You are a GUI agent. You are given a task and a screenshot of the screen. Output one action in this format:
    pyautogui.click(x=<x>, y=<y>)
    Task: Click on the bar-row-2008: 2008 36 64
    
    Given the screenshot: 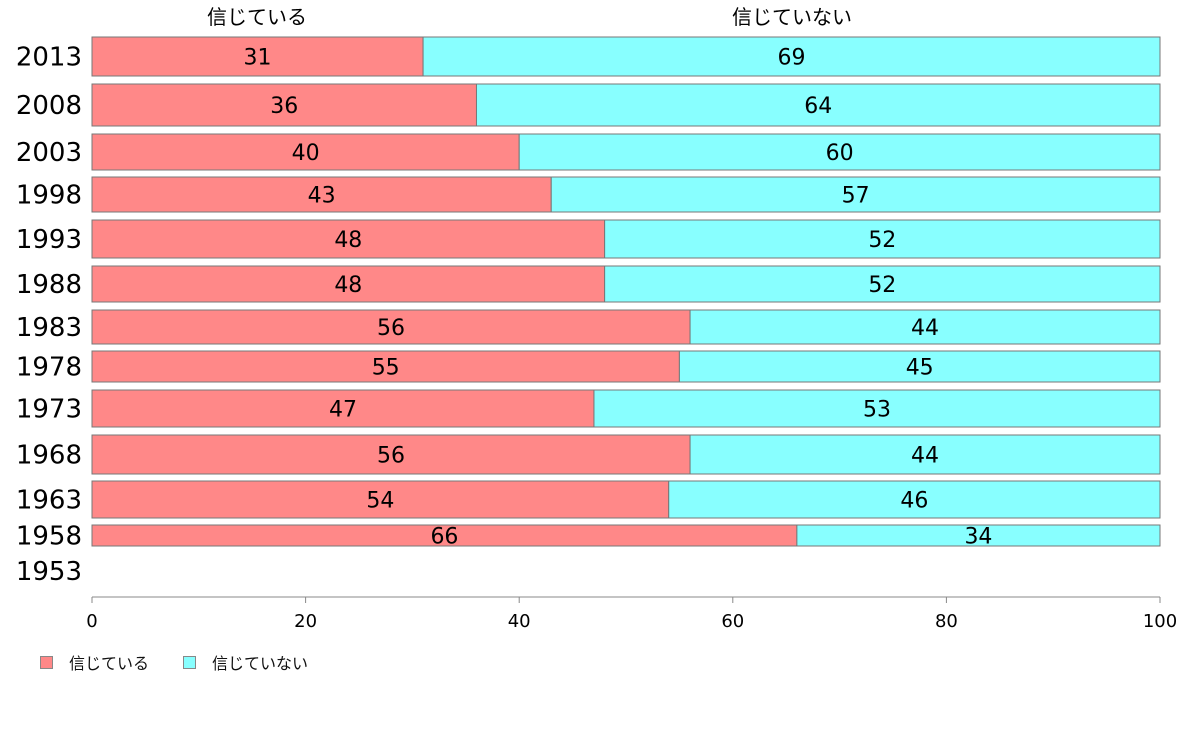 What is the action you would take?
    pyautogui.click(x=588, y=105)
    